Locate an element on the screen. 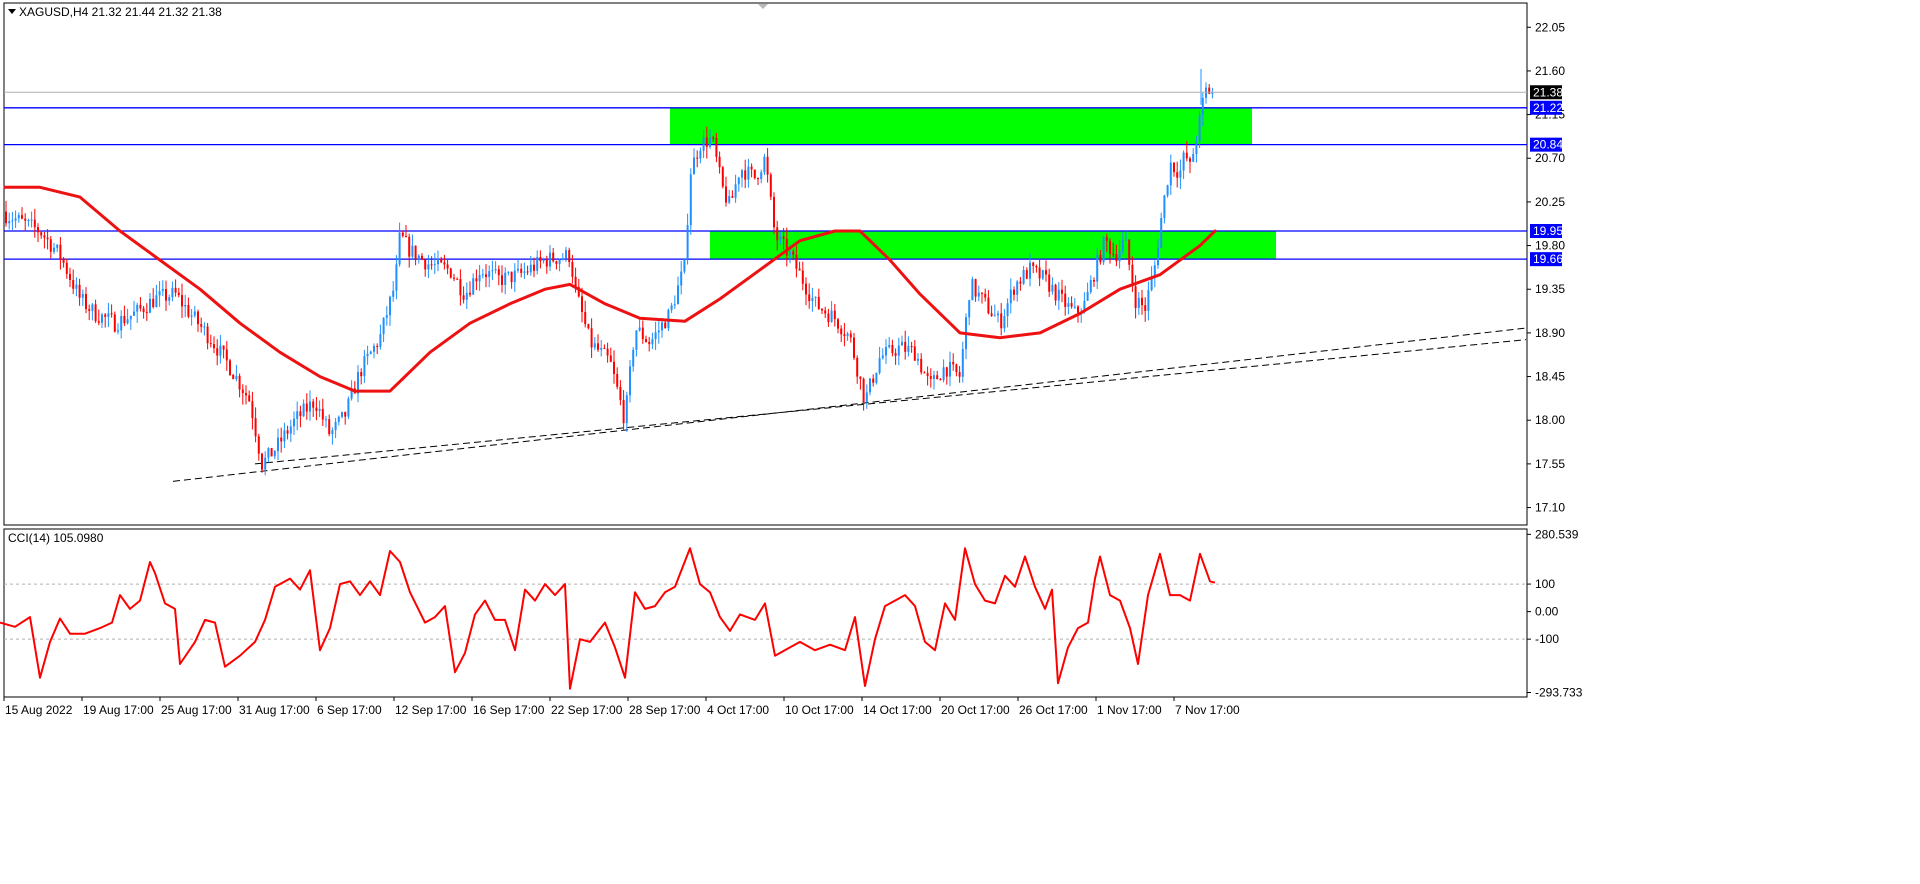 The height and width of the screenshot is (884, 1920). price-tick-label: 18.45 is located at coordinates (1550, 377).